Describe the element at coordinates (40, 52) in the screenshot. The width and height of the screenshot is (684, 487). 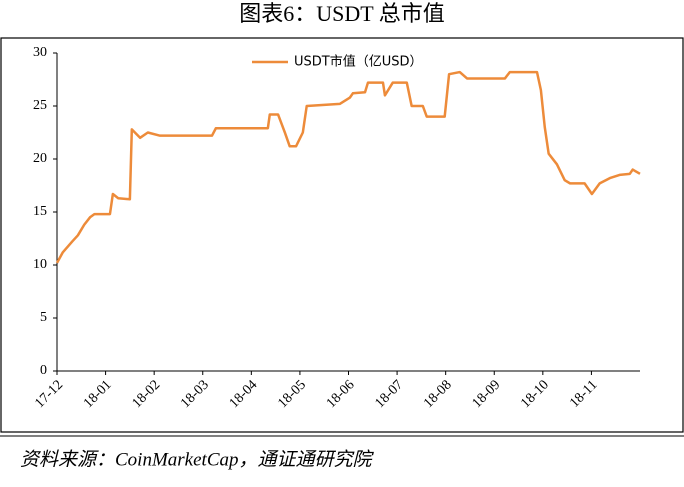
I see `y-tick-label: 30` at that location.